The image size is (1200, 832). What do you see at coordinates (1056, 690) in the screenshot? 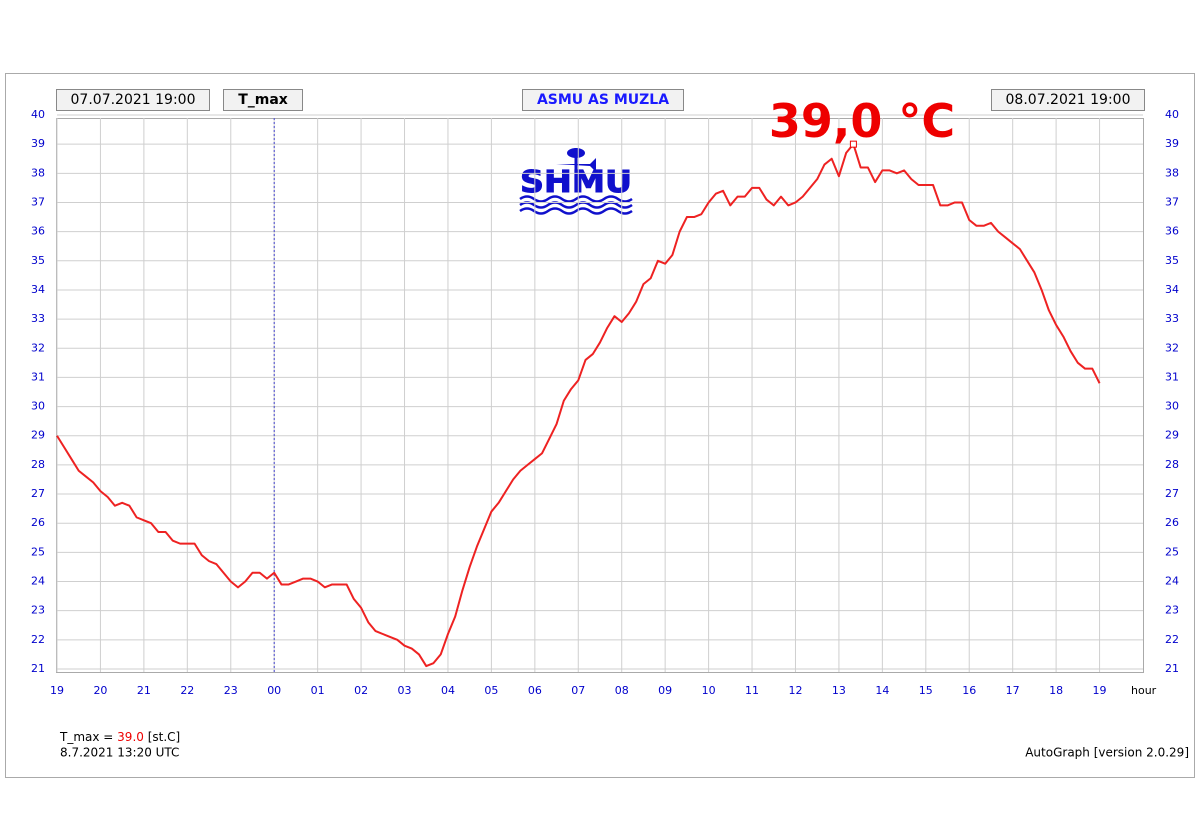
I see `x-tick-label: 18` at bounding box center [1056, 690].